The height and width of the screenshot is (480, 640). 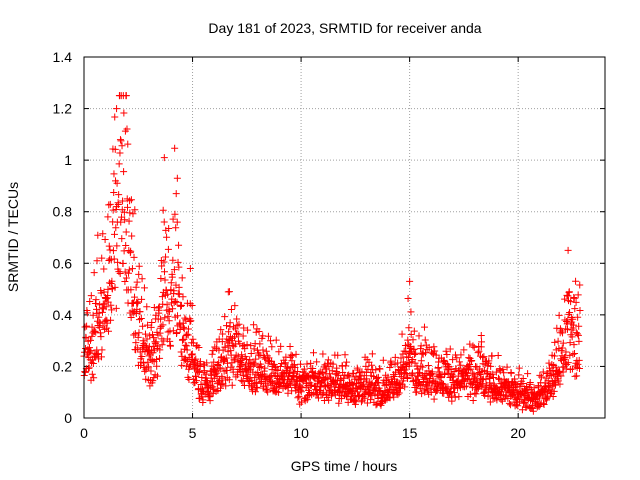 What do you see at coordinates (117, 109) in the screenshot?
I see `peak-point` at bounding box center [117, 109].